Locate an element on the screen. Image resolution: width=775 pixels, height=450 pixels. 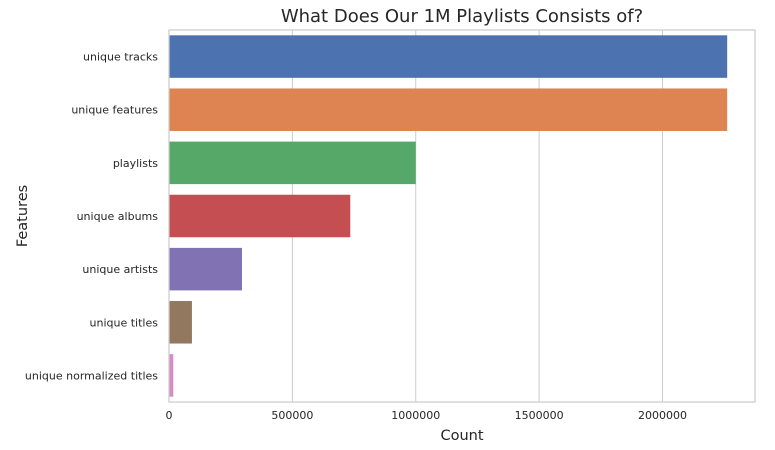
y-tick-label-unique-tracks: unique tracks is located at coordinates (120, 57).